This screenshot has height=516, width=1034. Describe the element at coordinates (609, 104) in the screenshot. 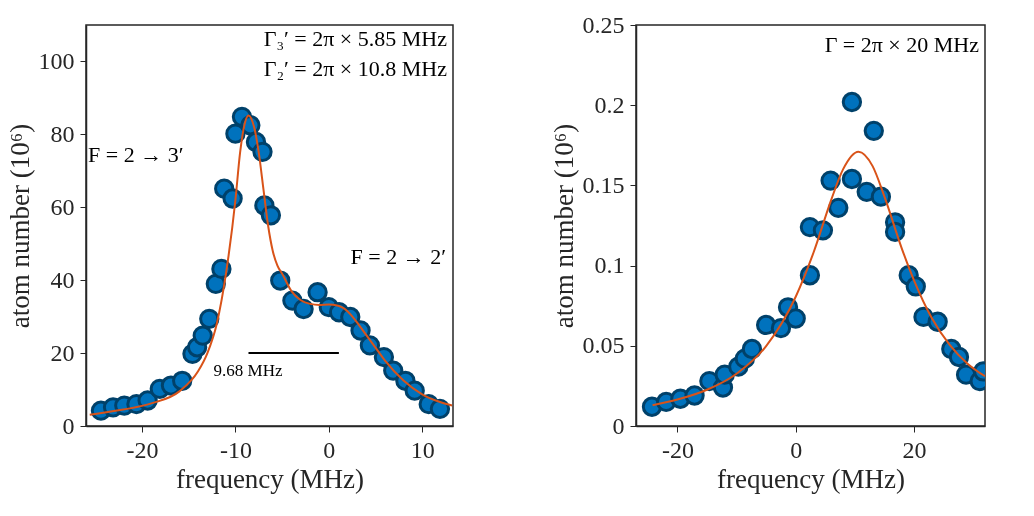

I see `y-tick-label: 0.2` at that location.